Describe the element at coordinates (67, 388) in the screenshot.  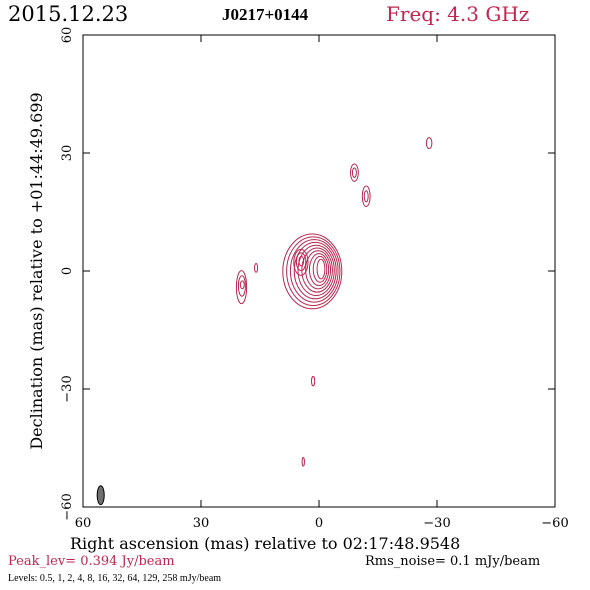
I see `y-tick-label: −30` at that location.